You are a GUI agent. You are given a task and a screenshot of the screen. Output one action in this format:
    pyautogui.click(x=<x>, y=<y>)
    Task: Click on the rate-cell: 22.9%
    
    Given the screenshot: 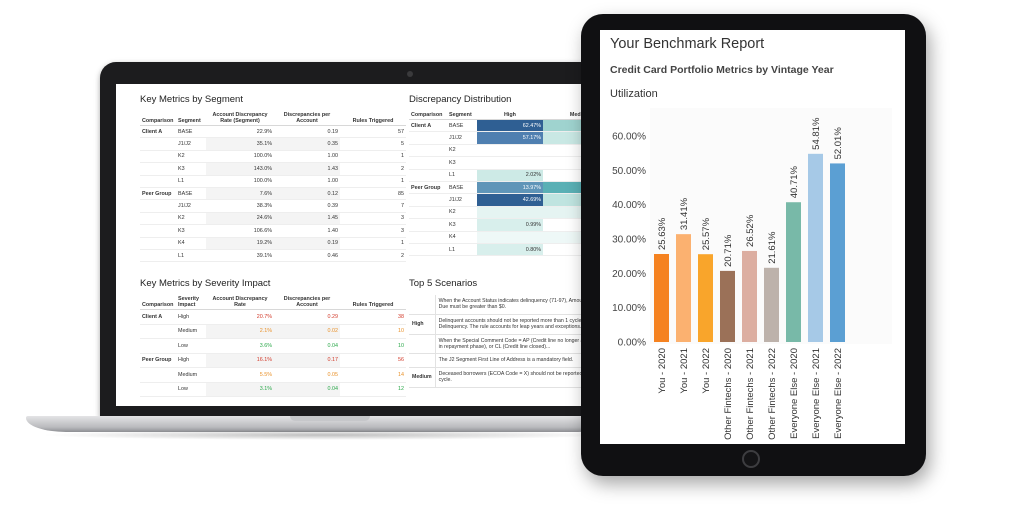 What is the action you would take?
    pyautogui.click(x=240, y=132)
    